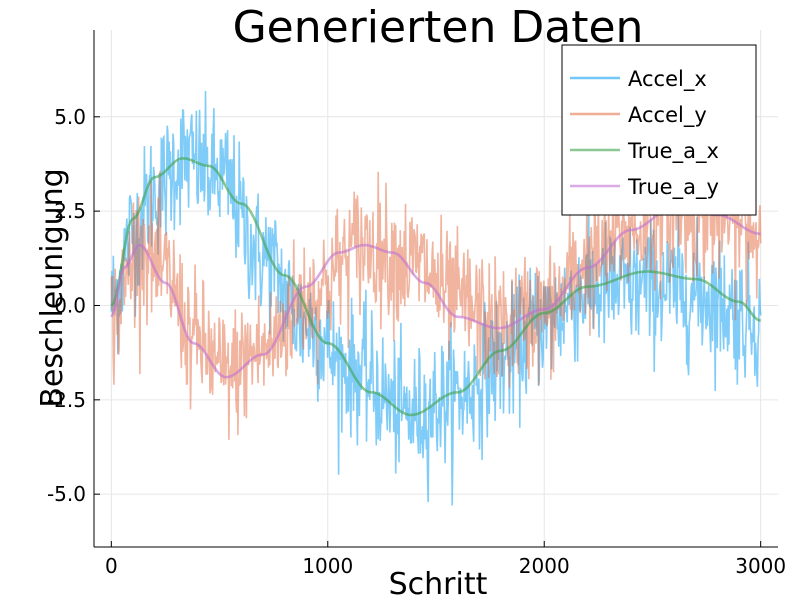  What do you see at coordinates (70, 305) in the screenshot?
I see `y-tick-label: 0.0` at bounding box center [70, 305].